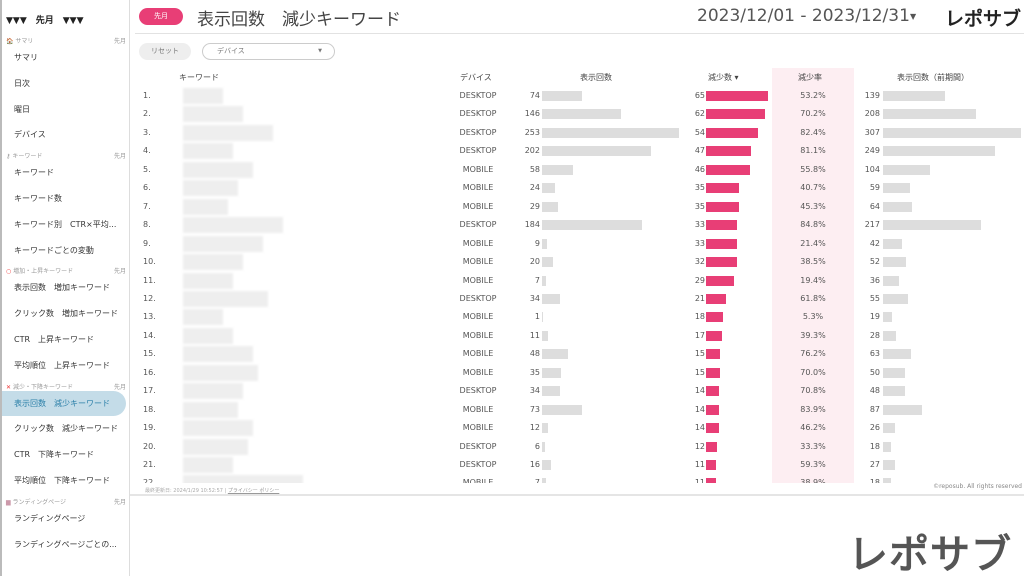 Image resolution: width=1024 pixels, height=580 pixels. I want to click on decrease-value: 62, so click(699, 114).